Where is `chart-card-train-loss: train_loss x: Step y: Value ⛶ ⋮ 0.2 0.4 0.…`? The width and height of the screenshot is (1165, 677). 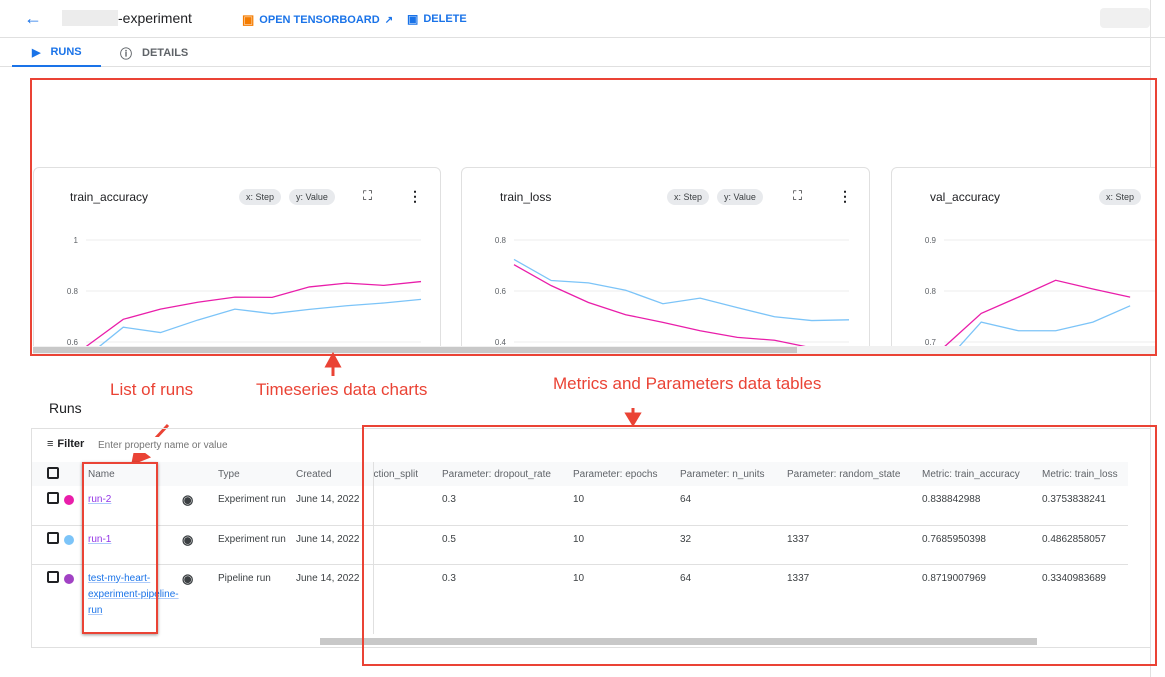 chart-card-train-loss: train_loss x: Step y: Value ⛶ ⋮ 0.2 0.4 0.… is located at coordinates (665, 261).